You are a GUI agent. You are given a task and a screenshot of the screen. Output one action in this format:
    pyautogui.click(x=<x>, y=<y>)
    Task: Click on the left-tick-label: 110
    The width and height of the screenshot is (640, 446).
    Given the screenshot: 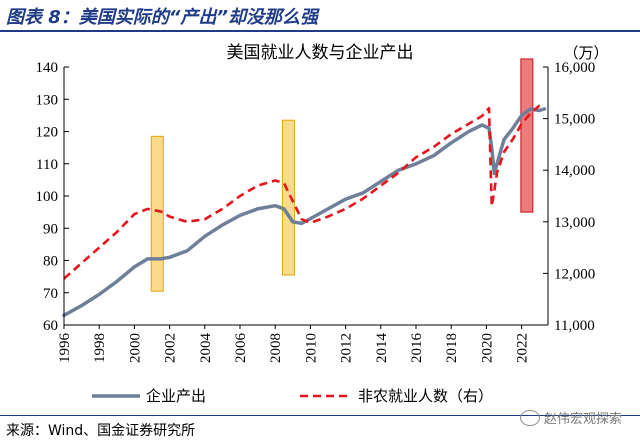 What is the action you would take?
    pyautogui.click(x=47, y=165)
    